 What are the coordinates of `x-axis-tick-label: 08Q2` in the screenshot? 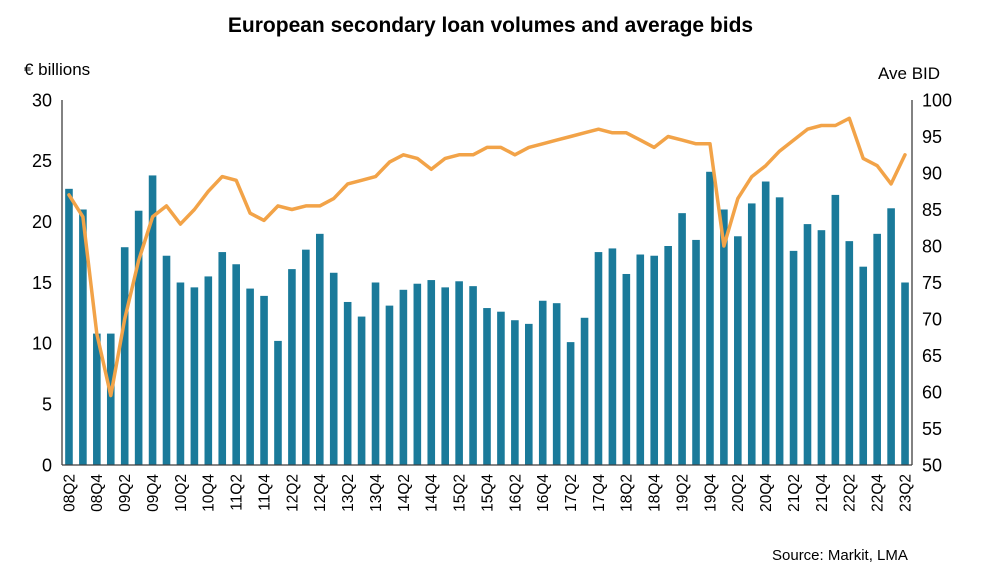 It's located at (69, 493).